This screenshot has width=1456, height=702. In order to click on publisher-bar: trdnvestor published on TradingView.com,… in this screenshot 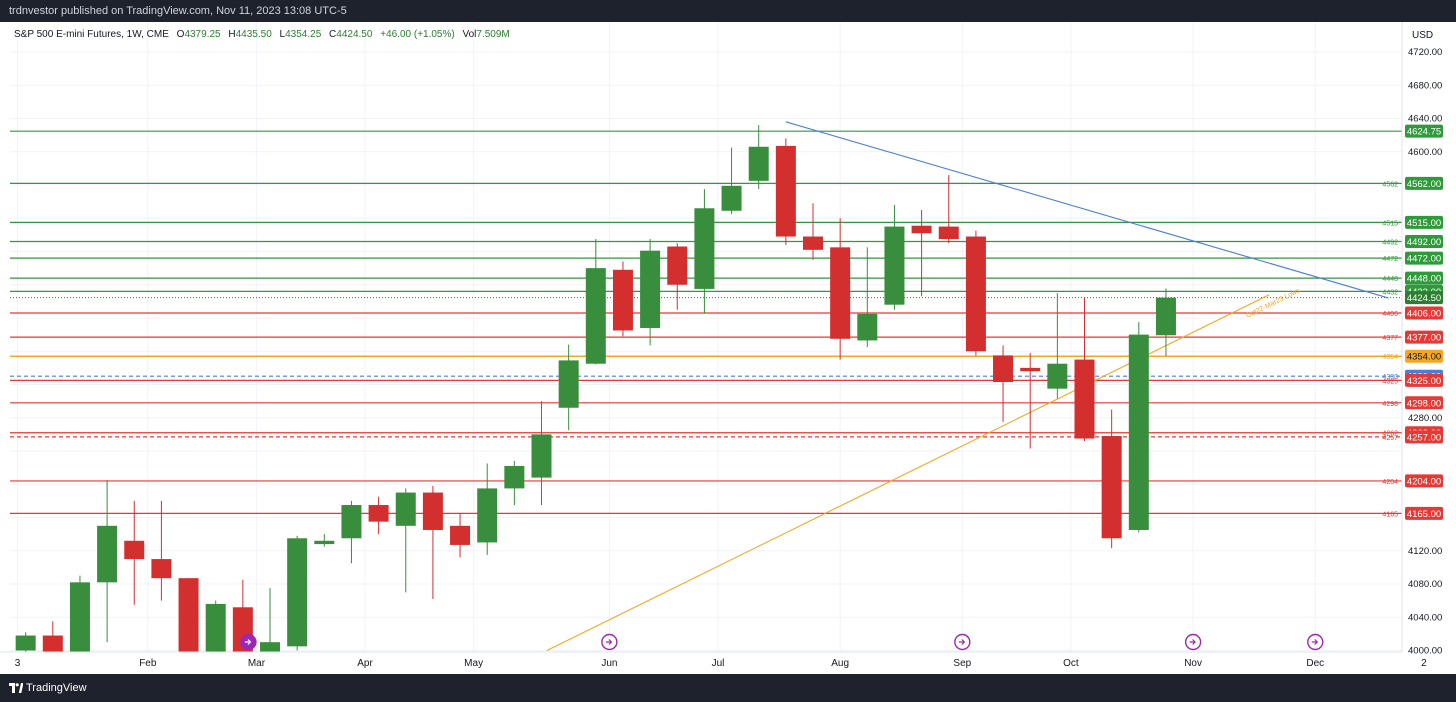, I will do `click(728, 11)`.